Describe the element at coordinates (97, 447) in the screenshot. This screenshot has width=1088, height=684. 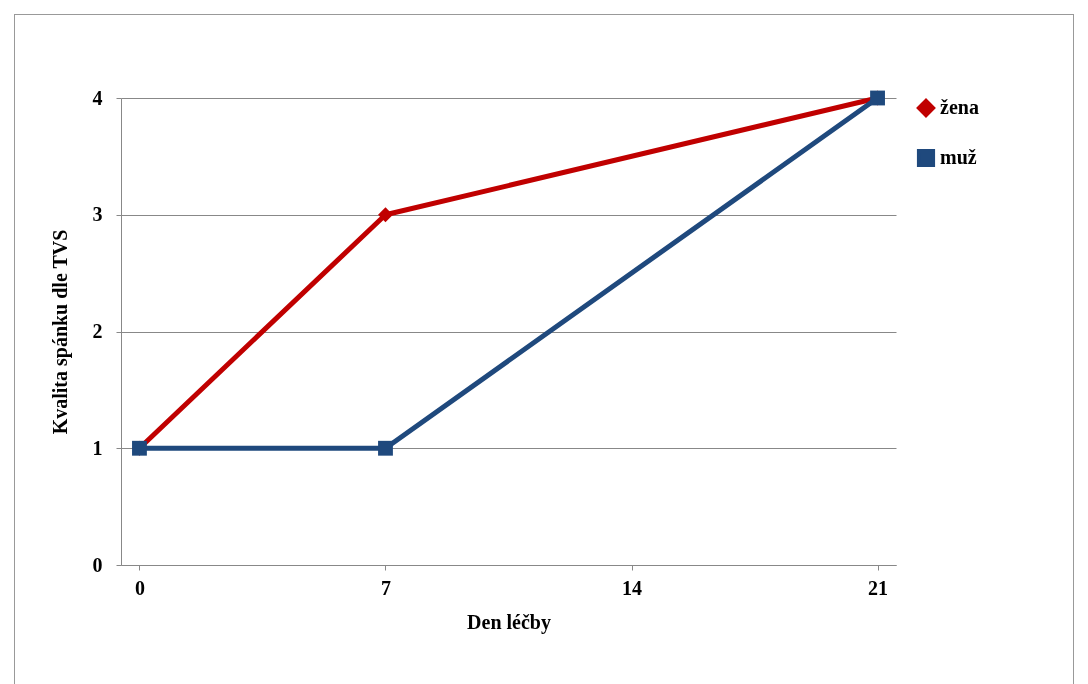
I see `y-tick-label: 1` at that location.